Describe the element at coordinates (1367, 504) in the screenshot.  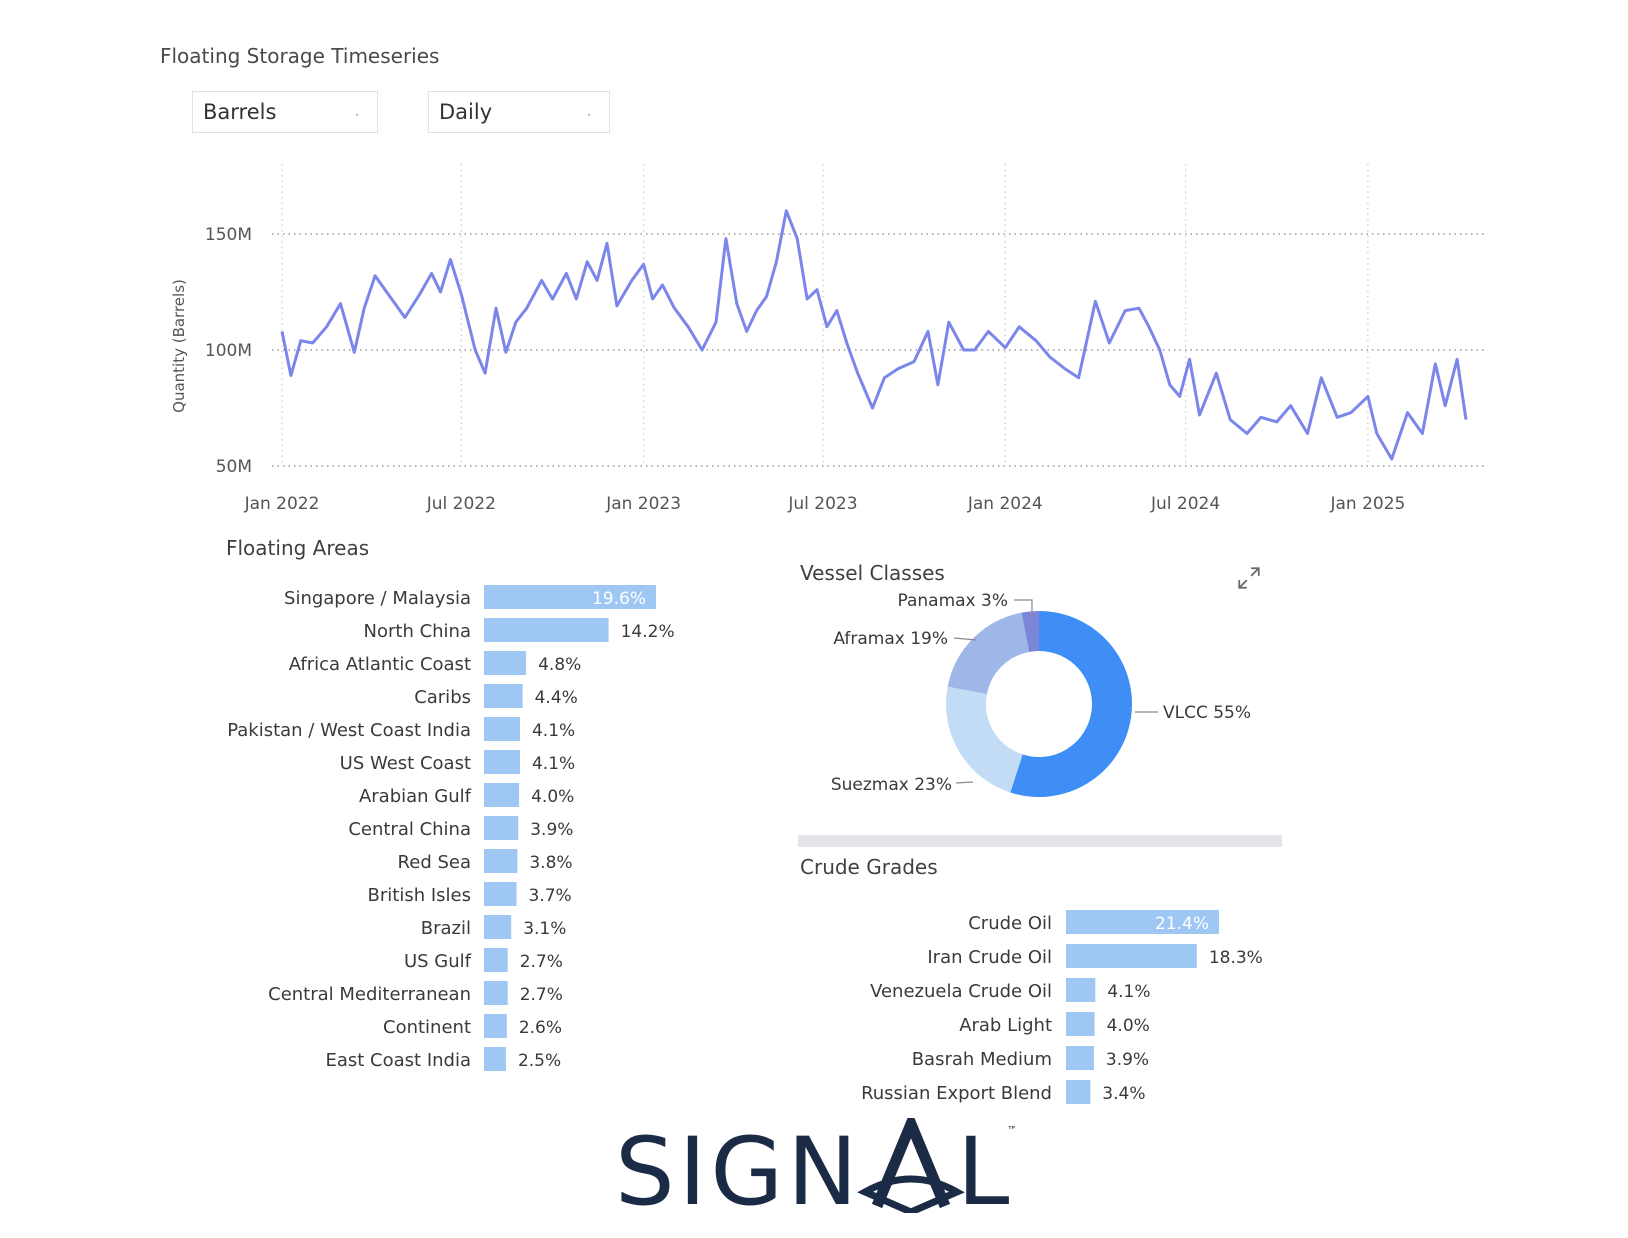
I see `x-tick-label: Jan 2025` at that location.